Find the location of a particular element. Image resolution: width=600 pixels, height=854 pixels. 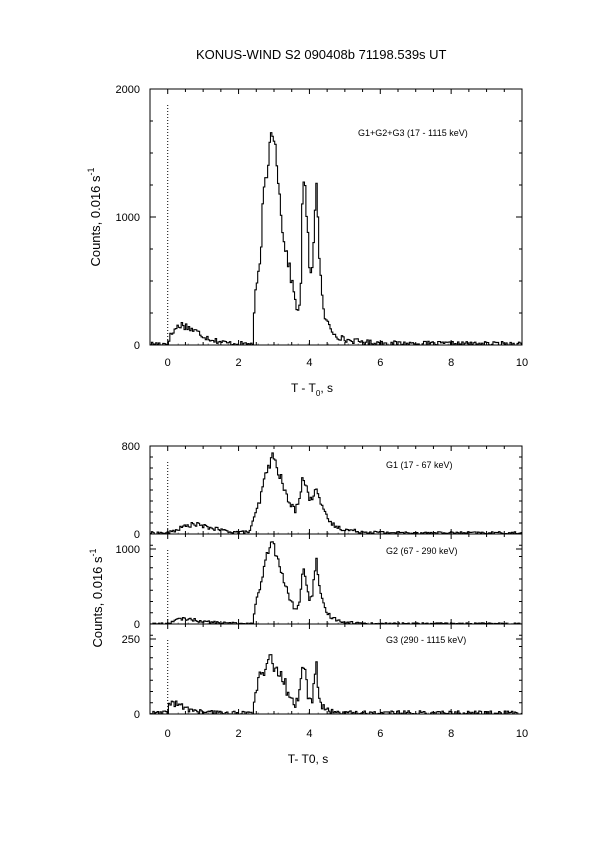

figure-title: KONUS-WIND S2 090408b 71198.539s UT is located at coordinates (321, 54).